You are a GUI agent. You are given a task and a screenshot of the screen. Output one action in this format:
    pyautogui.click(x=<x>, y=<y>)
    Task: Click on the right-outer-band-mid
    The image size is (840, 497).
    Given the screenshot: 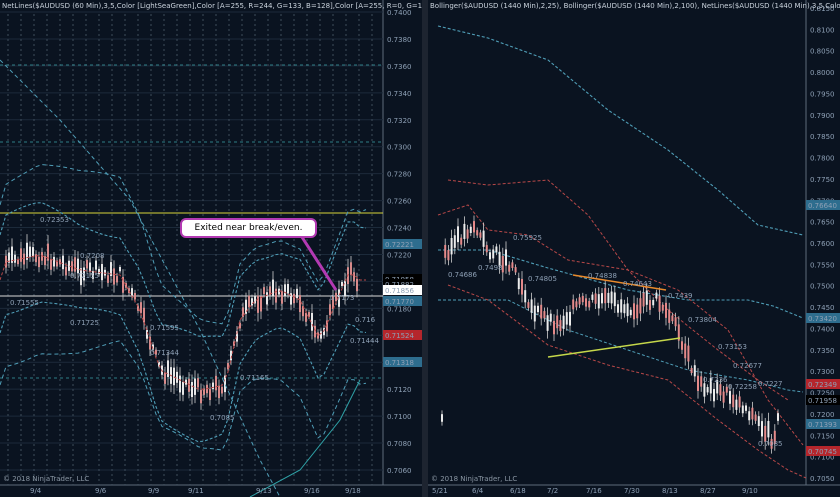 What is the action you would take?
    pyautogui.click(x=621, y=284)
    